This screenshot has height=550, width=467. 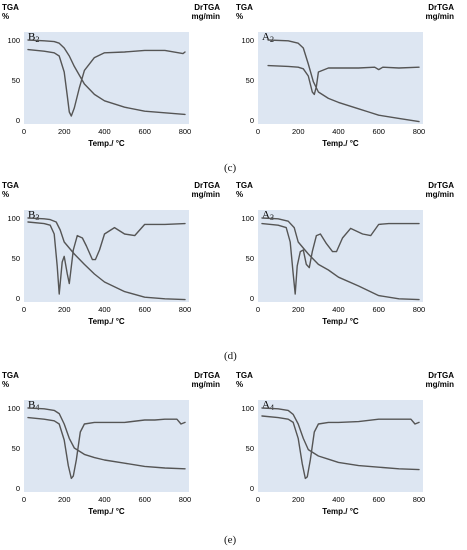 What do you see at coordinates (268, 215) in the screenshot?
I see `panel-label: A3` at bounding box center [268, 215].